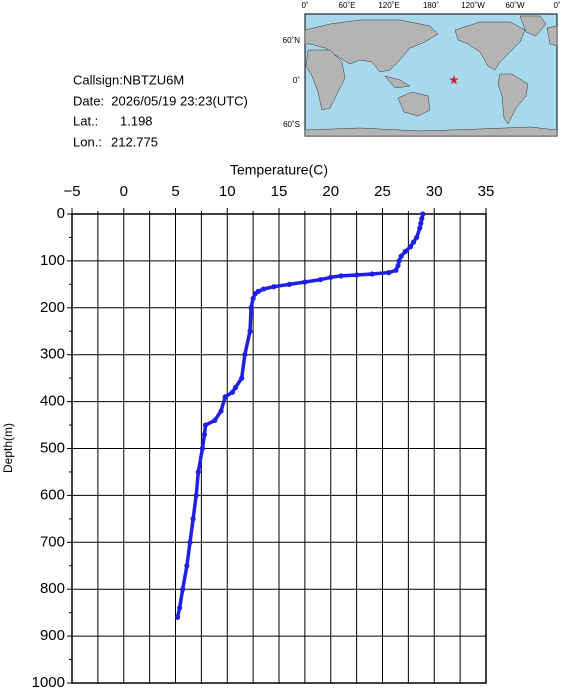 The width and height of the screenshot is (564, 690). Describe the element at coordinates (52, 401) in the screenshot. I see `y-tick-label: 400` at that location.